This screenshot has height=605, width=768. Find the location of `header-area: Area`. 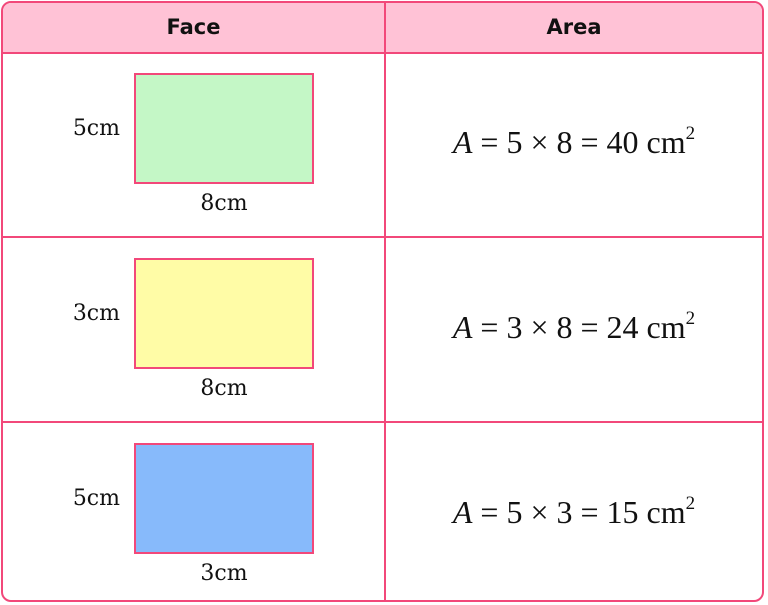

header-area: Area is located at coordinates (574, 27).